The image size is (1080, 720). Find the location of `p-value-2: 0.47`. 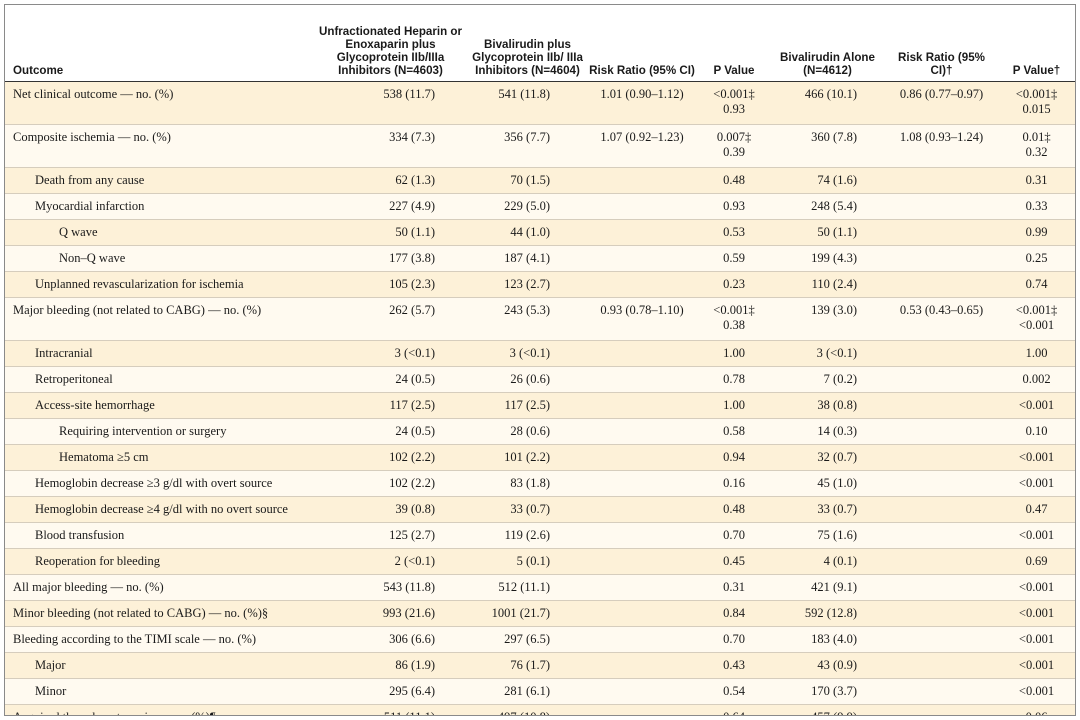

p-value-2: 0.47 is located at coordinates (1036, 509).